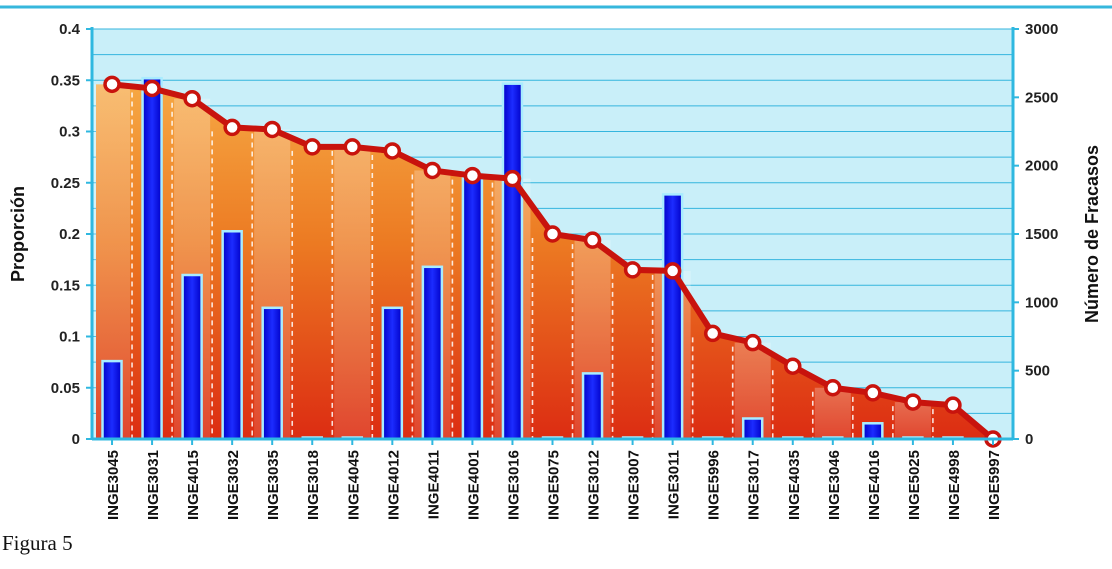  Describe the element at coordinates (712, 333) in the screenshot. I see `marker-inge5996` at that location.